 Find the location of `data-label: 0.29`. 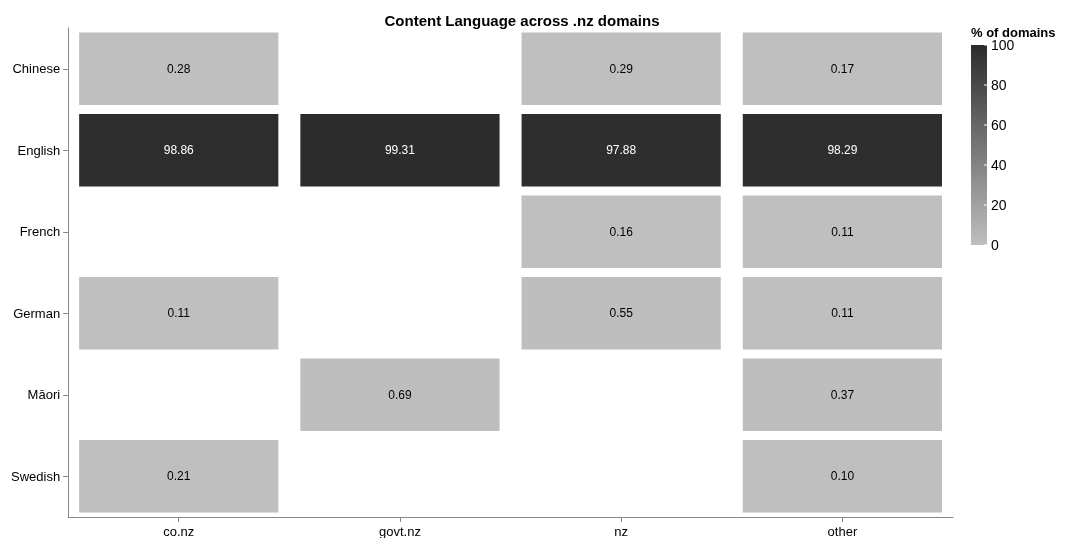

data-label: 0.29 is located at coordinates (621, 68).